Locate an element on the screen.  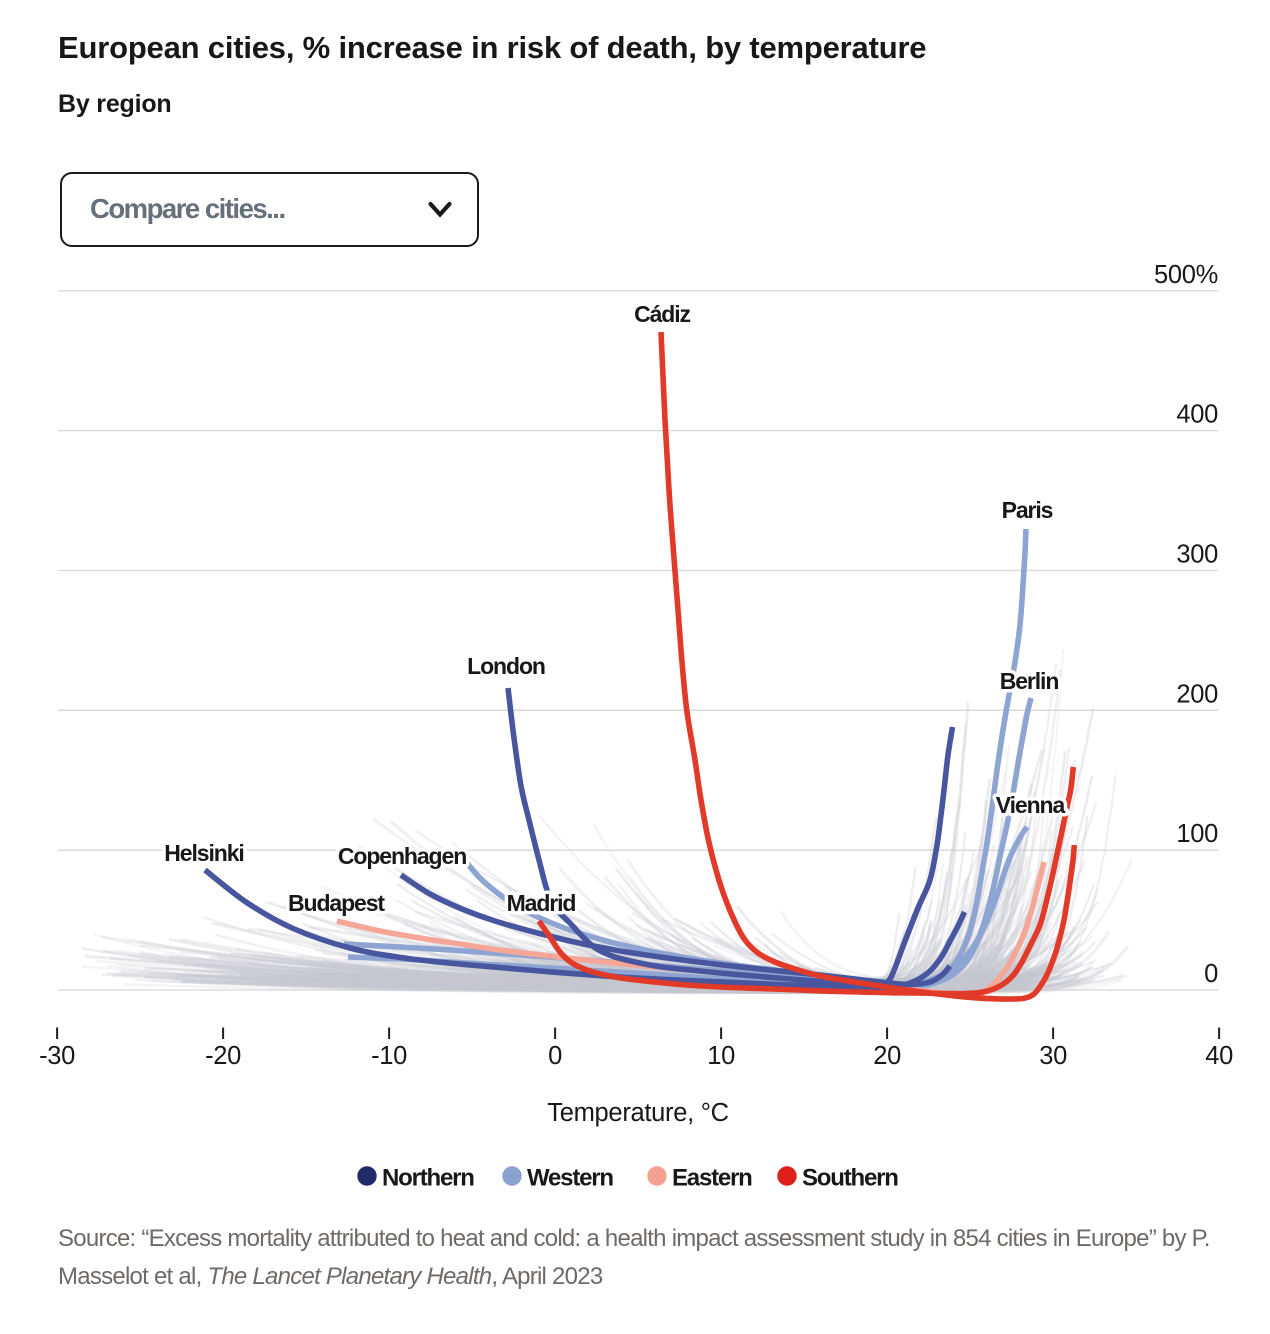
svg-text: 200 is located at coordinates (1197, 694).